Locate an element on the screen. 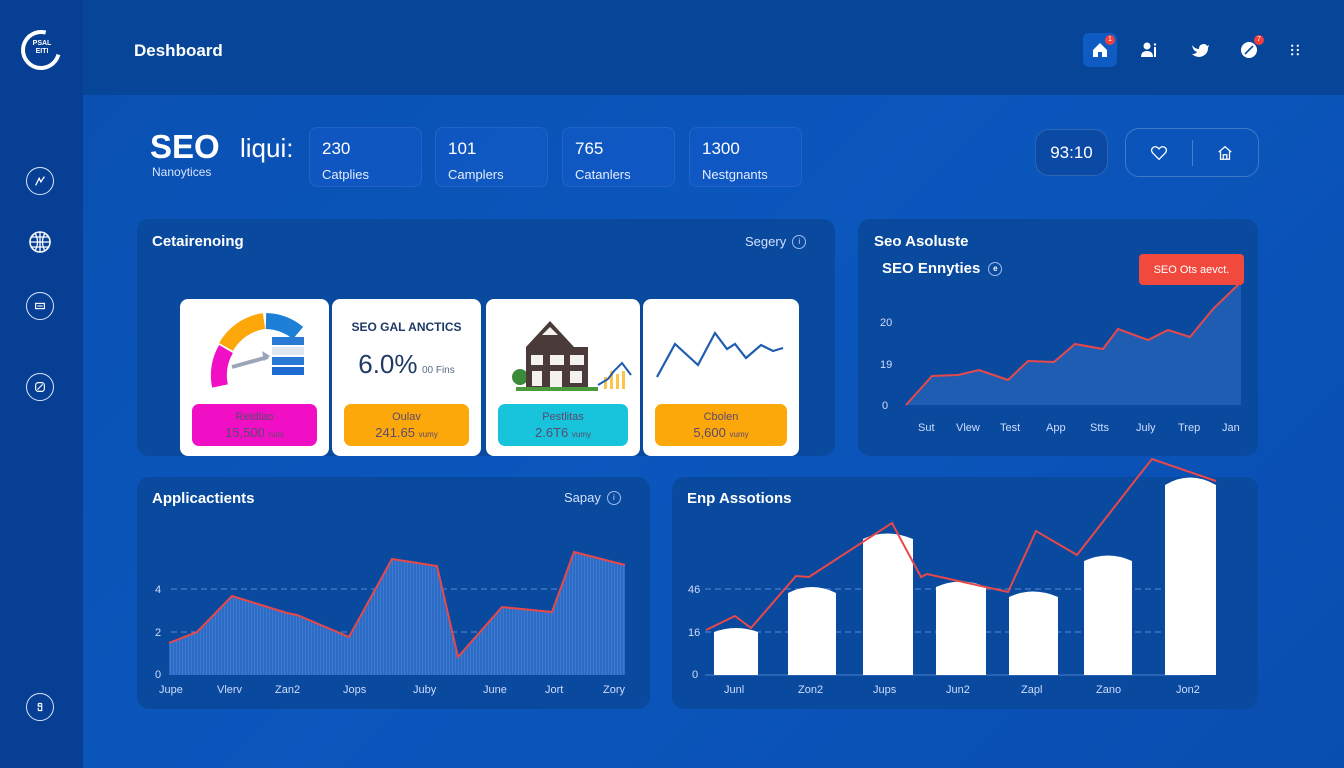 Image resolution: width=1344 pixels, height=768 pixels. stat-value: 1300 is located at coordinates (721, 148).